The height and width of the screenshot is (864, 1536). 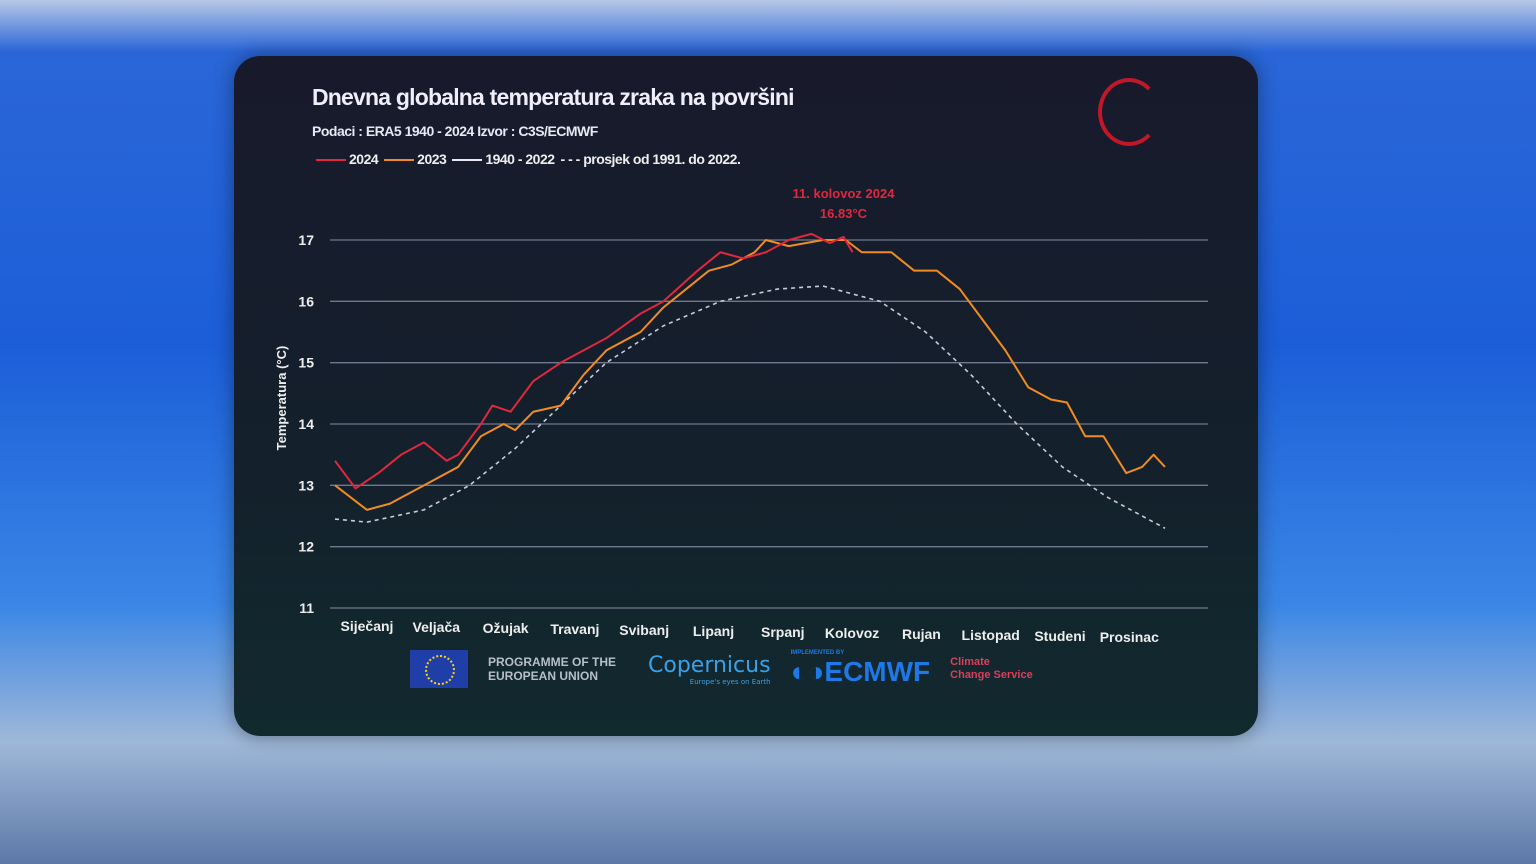 I want to click on y-tick-label: 13, so click(x=306, y=485).